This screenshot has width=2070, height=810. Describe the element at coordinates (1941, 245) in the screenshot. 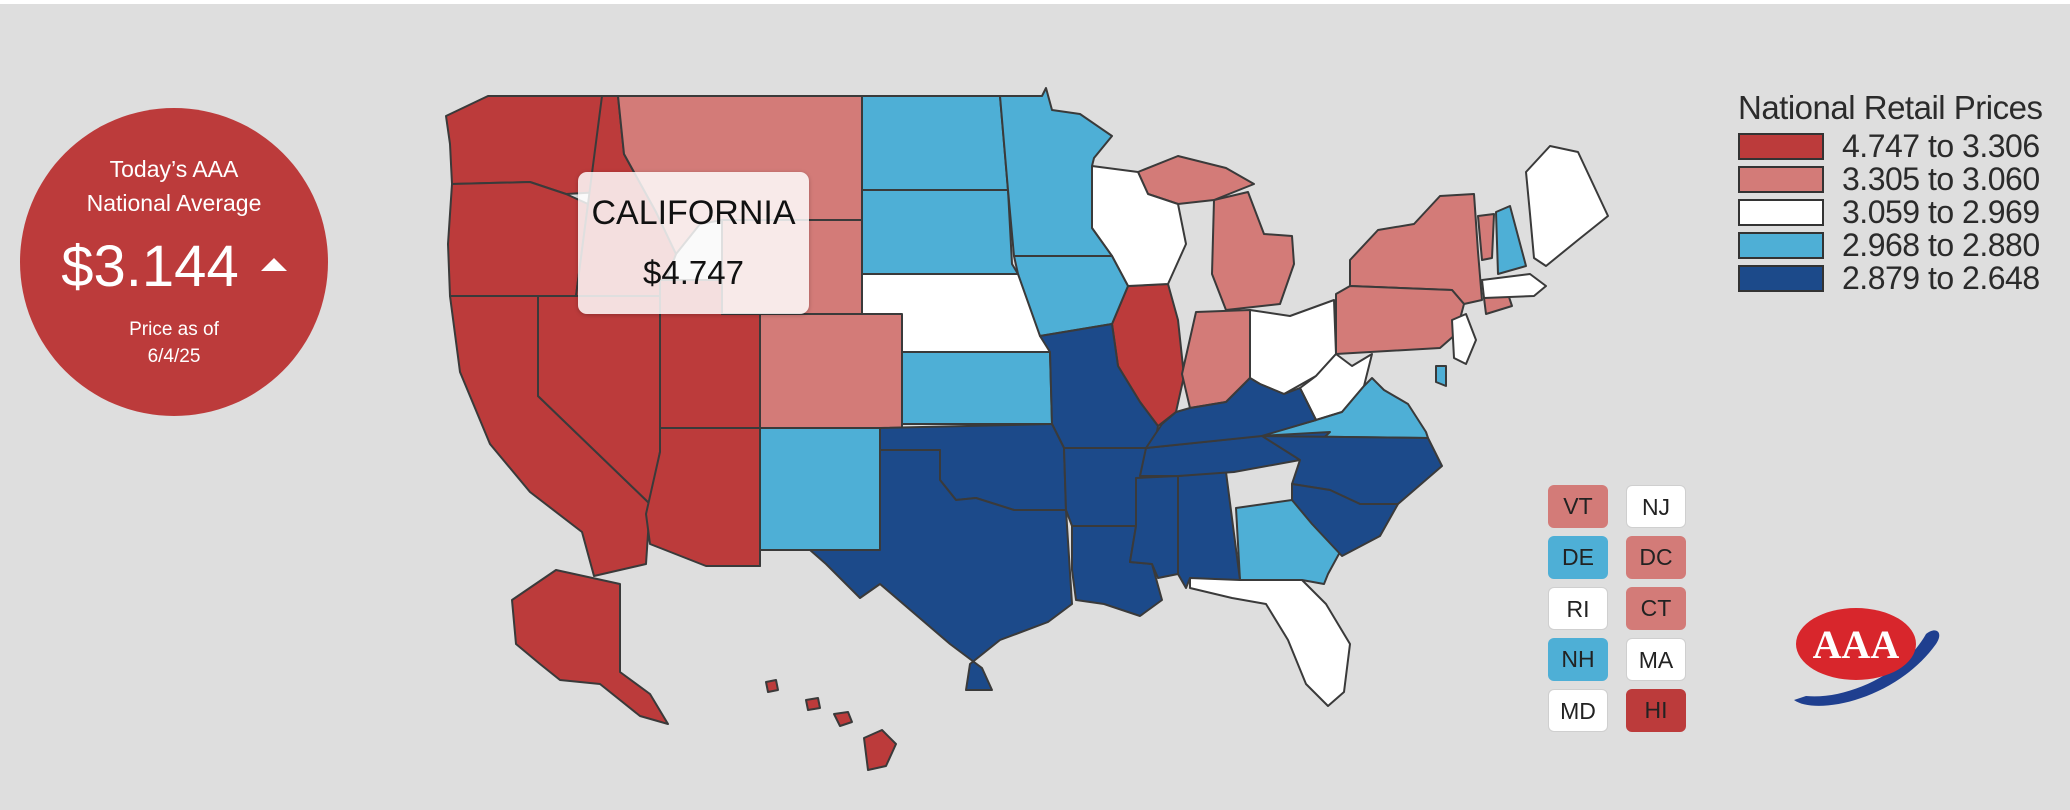

I see `legend-item-label: 2.968 to 2.880` at that location.